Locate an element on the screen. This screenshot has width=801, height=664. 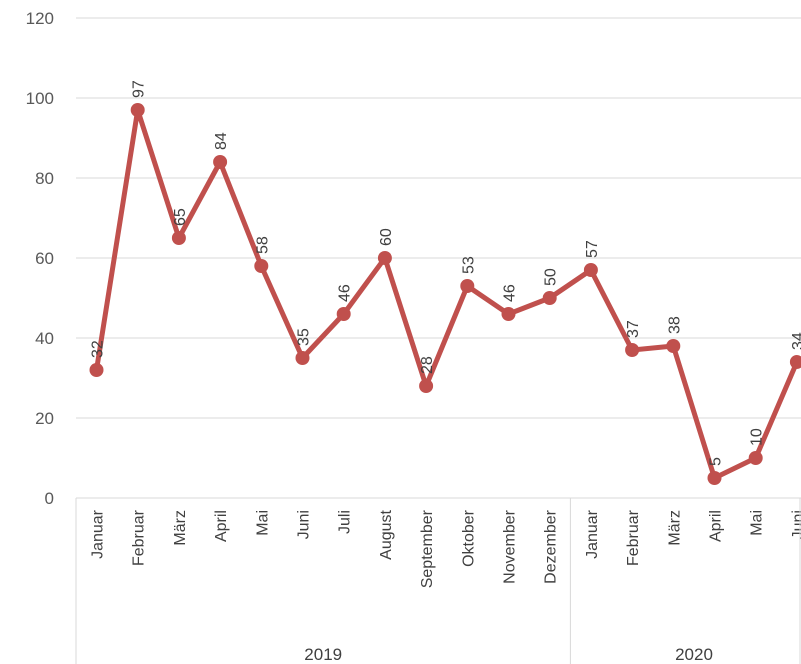
y-tick-label: 80 is located at coordinates (44, 178).